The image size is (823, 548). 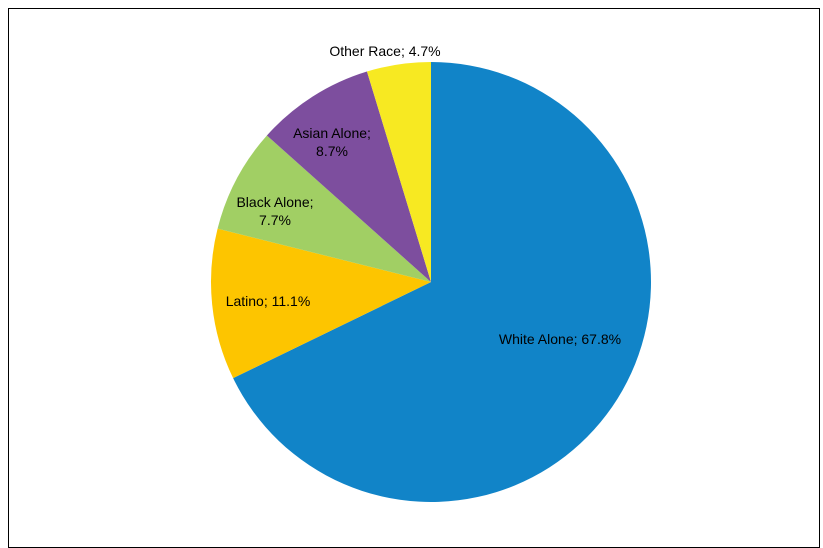 What do you see at coordinates (384, 51) in the screenshot?
I see `pie-label-other-race: Other Race; 4.7%` at bounding box center [384, 51].